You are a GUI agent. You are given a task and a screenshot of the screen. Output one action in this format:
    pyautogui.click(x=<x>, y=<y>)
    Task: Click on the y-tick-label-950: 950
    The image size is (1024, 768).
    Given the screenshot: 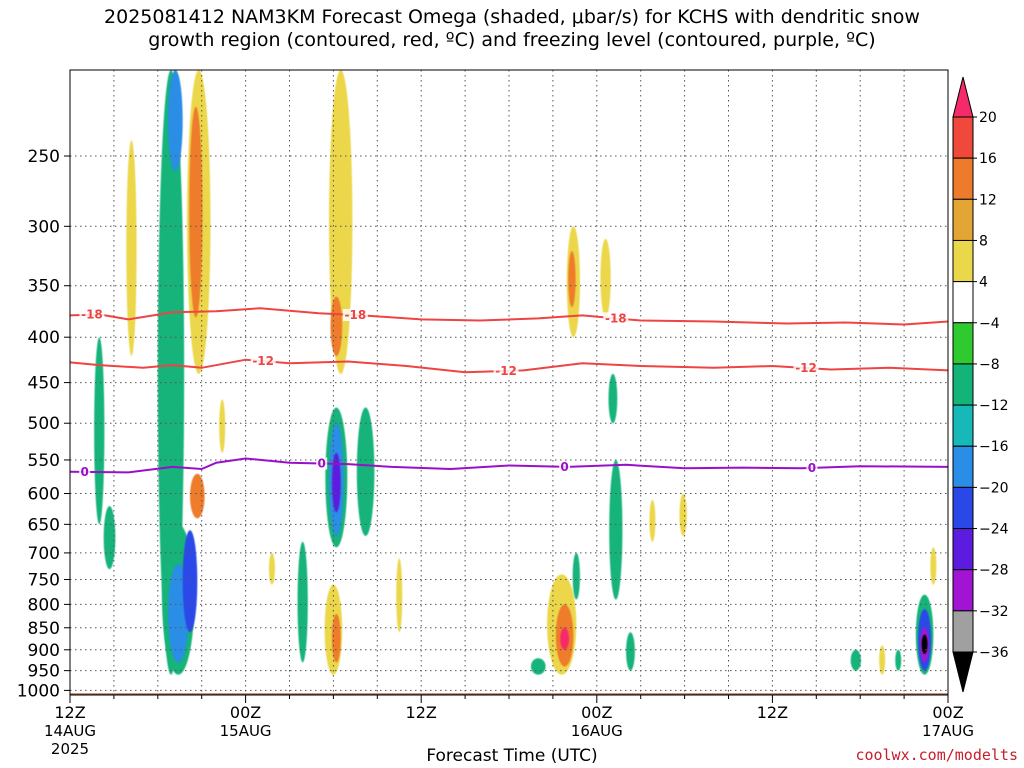 What is the action you would take?
    pyautogui.click(x=44, y=672)
    